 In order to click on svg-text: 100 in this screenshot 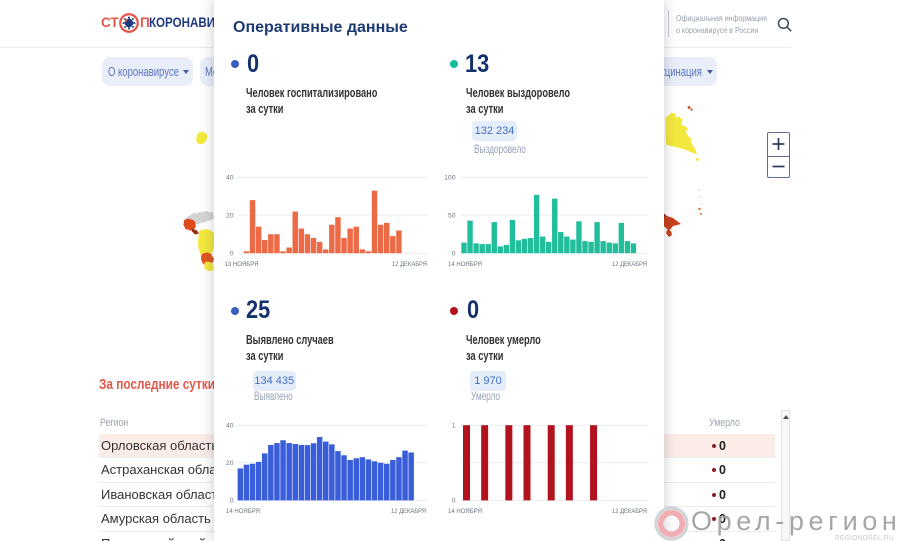, I will do `click(450, 178)`.